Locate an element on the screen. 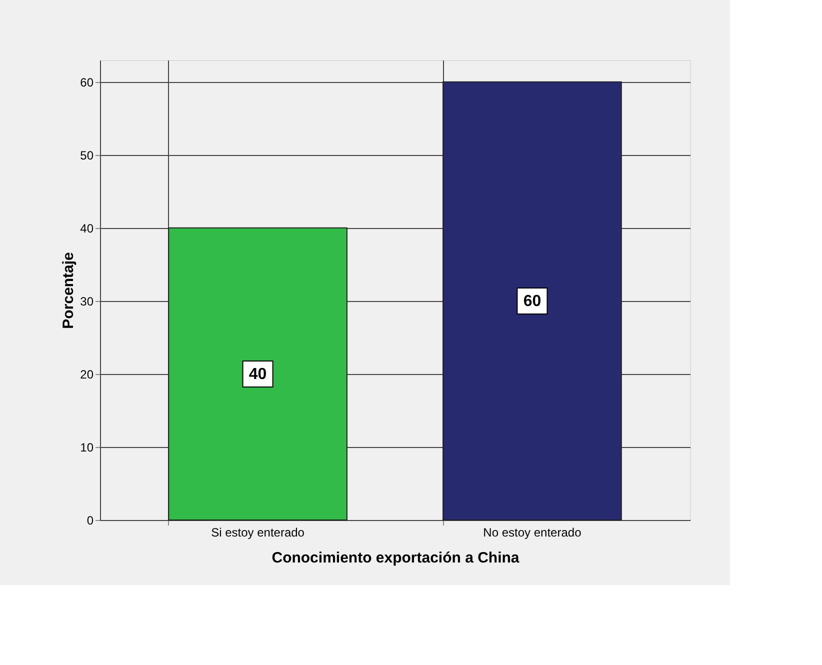 The height and width of the screenshot is (665, 822). data-label: 40 is located at coordinates (257, 374).